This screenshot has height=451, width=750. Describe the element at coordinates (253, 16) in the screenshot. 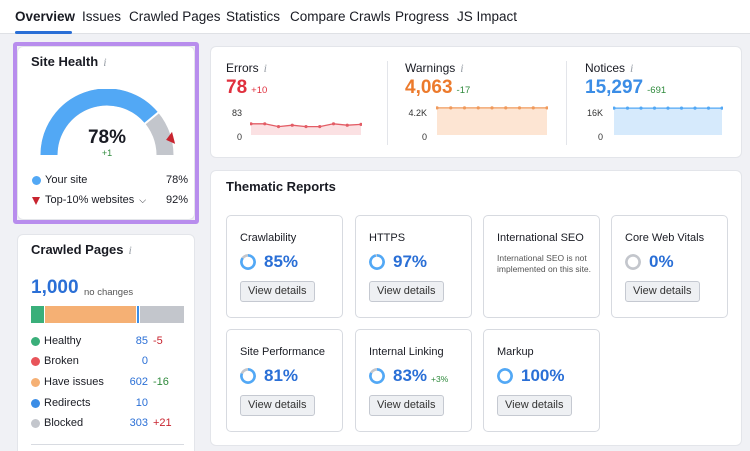

I see `tab-statistics: Statistics` at that location.